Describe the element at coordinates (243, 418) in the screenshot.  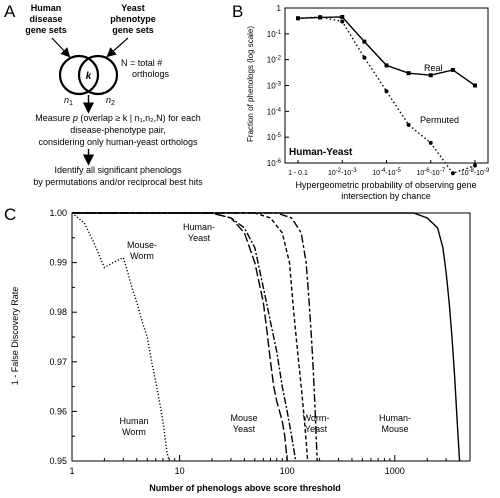
I see `panel-c-series-label-mouse-yeast: Mouse` at that location.